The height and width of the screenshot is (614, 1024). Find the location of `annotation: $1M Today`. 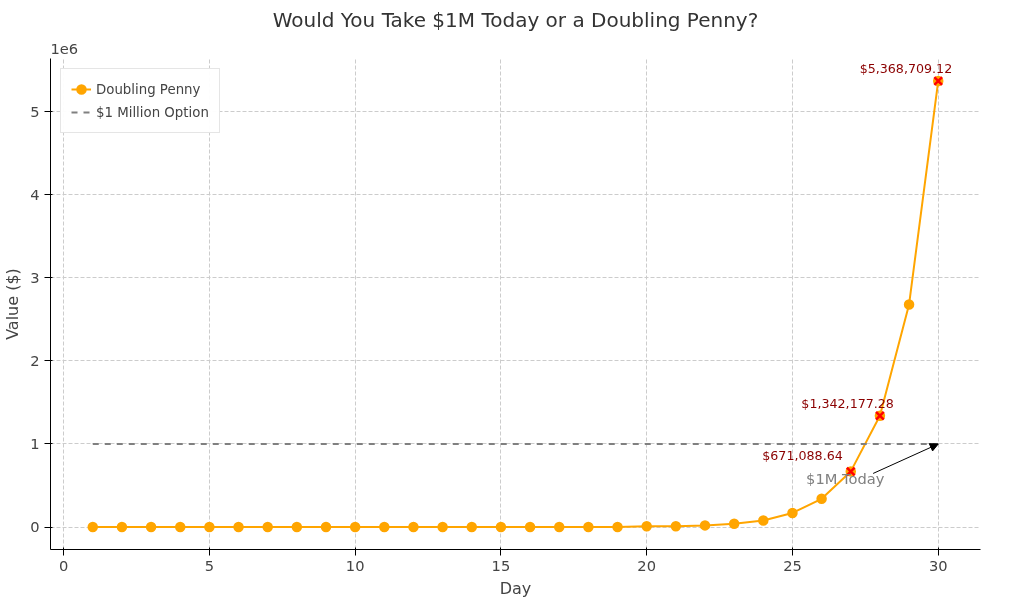

annotation: $1M Today is located at coordinates (845, 478).